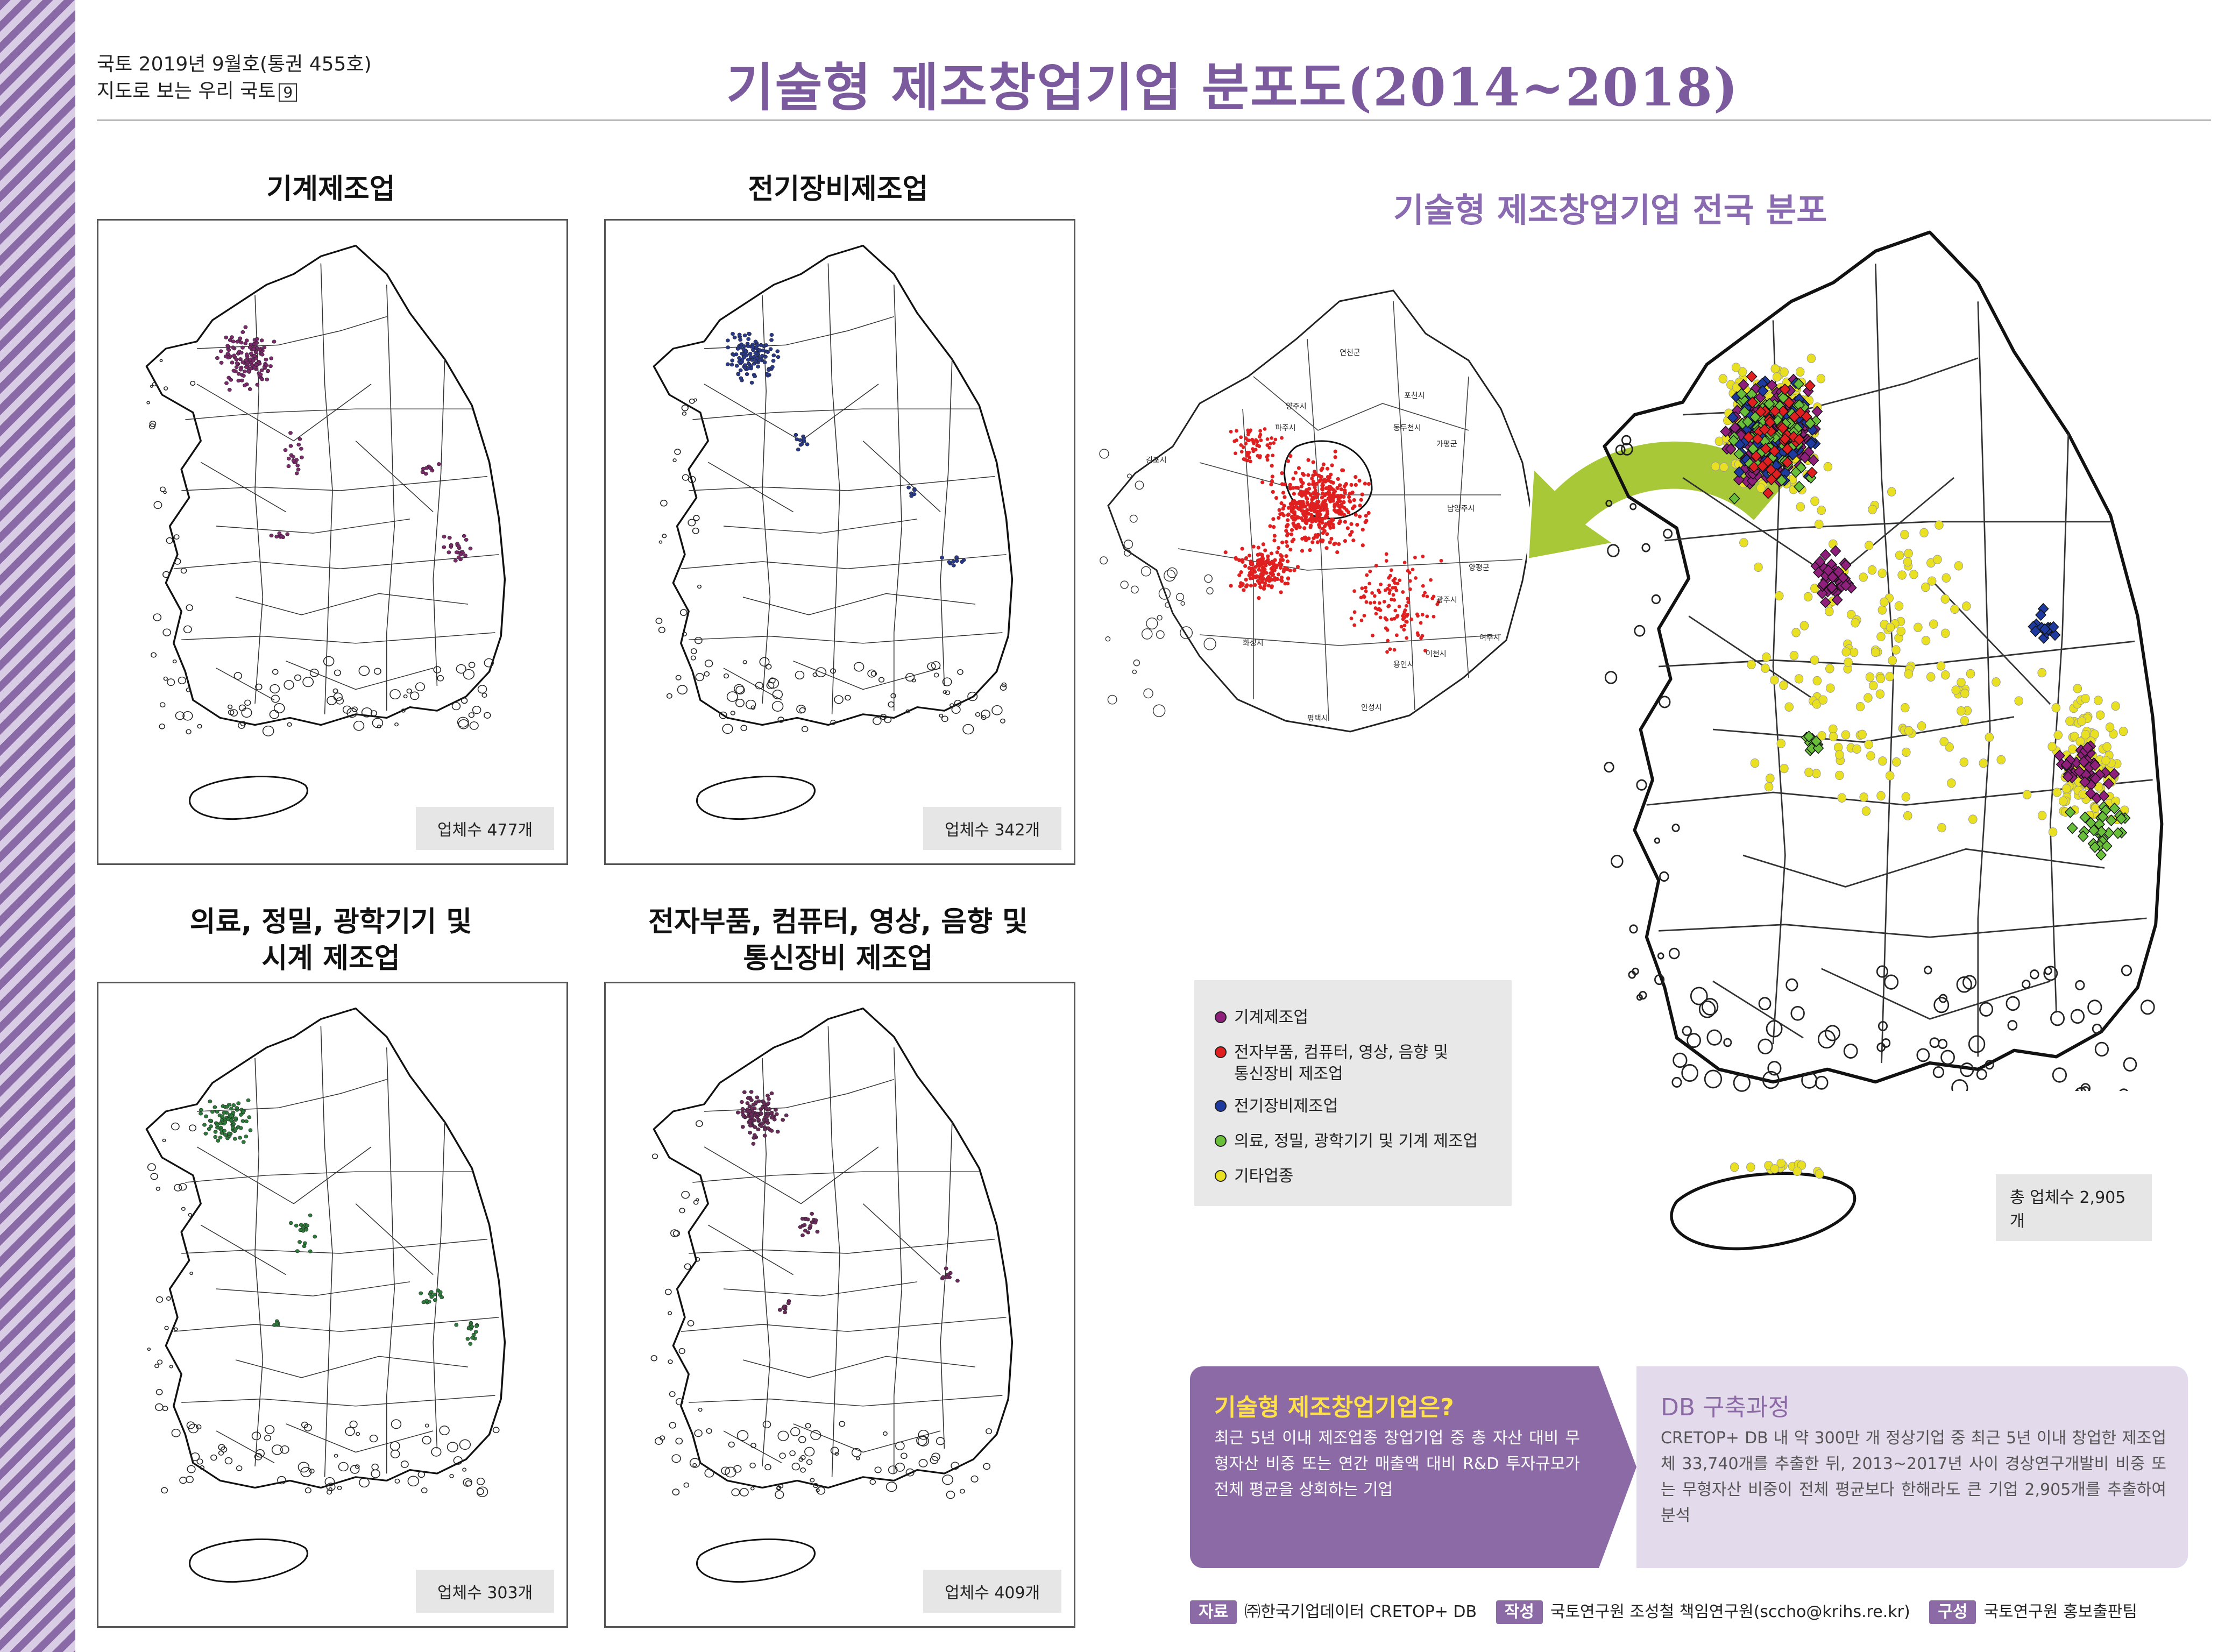 The height and width of the screenshot is (1652, 2232). What do you see at coordinates (1407, 428) in the screenshot?
I see `inset-place-label: 동두천시` at bounding box center [1407, 428].